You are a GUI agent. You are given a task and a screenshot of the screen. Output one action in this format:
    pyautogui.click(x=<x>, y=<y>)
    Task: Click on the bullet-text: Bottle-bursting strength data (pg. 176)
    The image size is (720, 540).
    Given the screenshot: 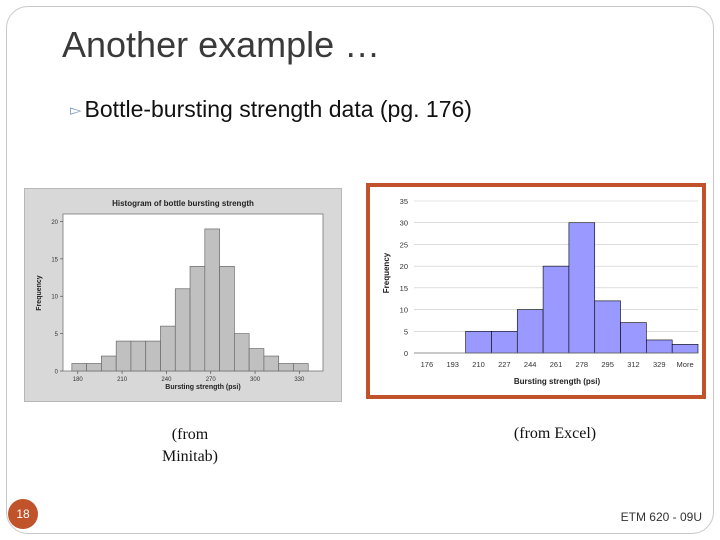 What is the action you would take?
    pyautogui.click(x=278, y=109)
    